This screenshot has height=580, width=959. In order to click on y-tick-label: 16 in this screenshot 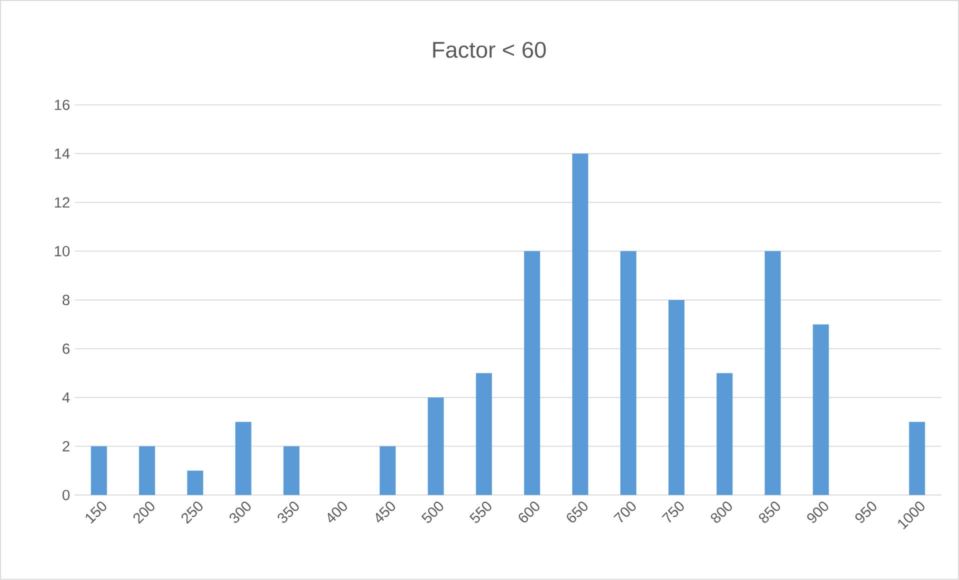, I will do `click(62, 105)`.